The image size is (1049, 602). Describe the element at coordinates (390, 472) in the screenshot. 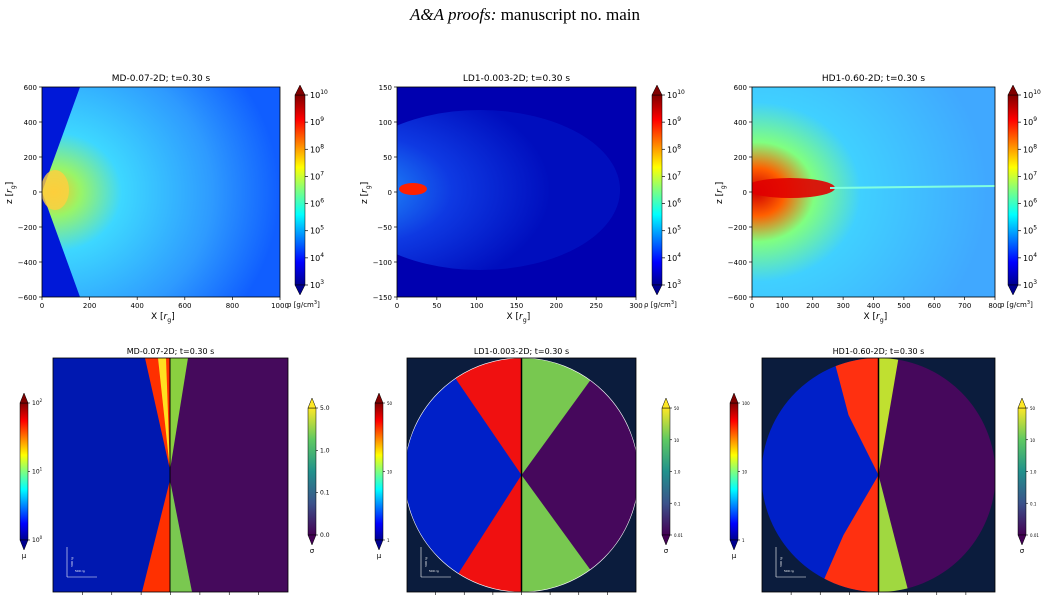

I see `colorbar-tick-label: 10` at that location.